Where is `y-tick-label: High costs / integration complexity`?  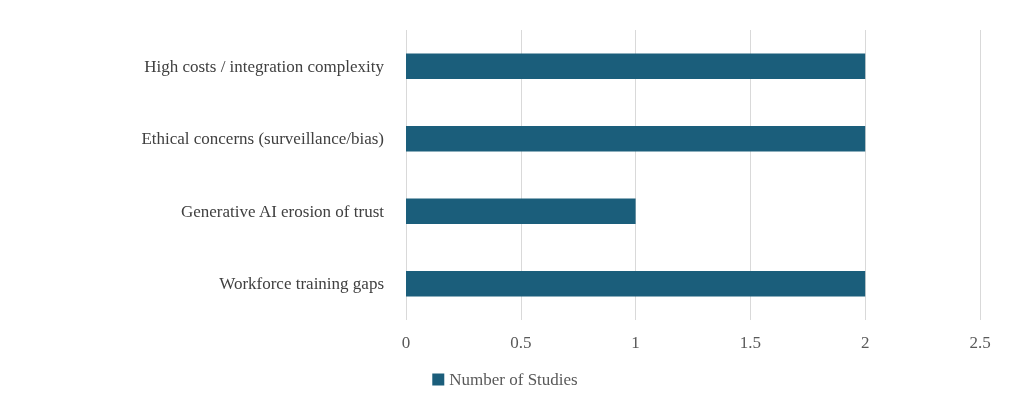 y-tick-label: High costs / integration complexity is located at coordinates (264, 66).